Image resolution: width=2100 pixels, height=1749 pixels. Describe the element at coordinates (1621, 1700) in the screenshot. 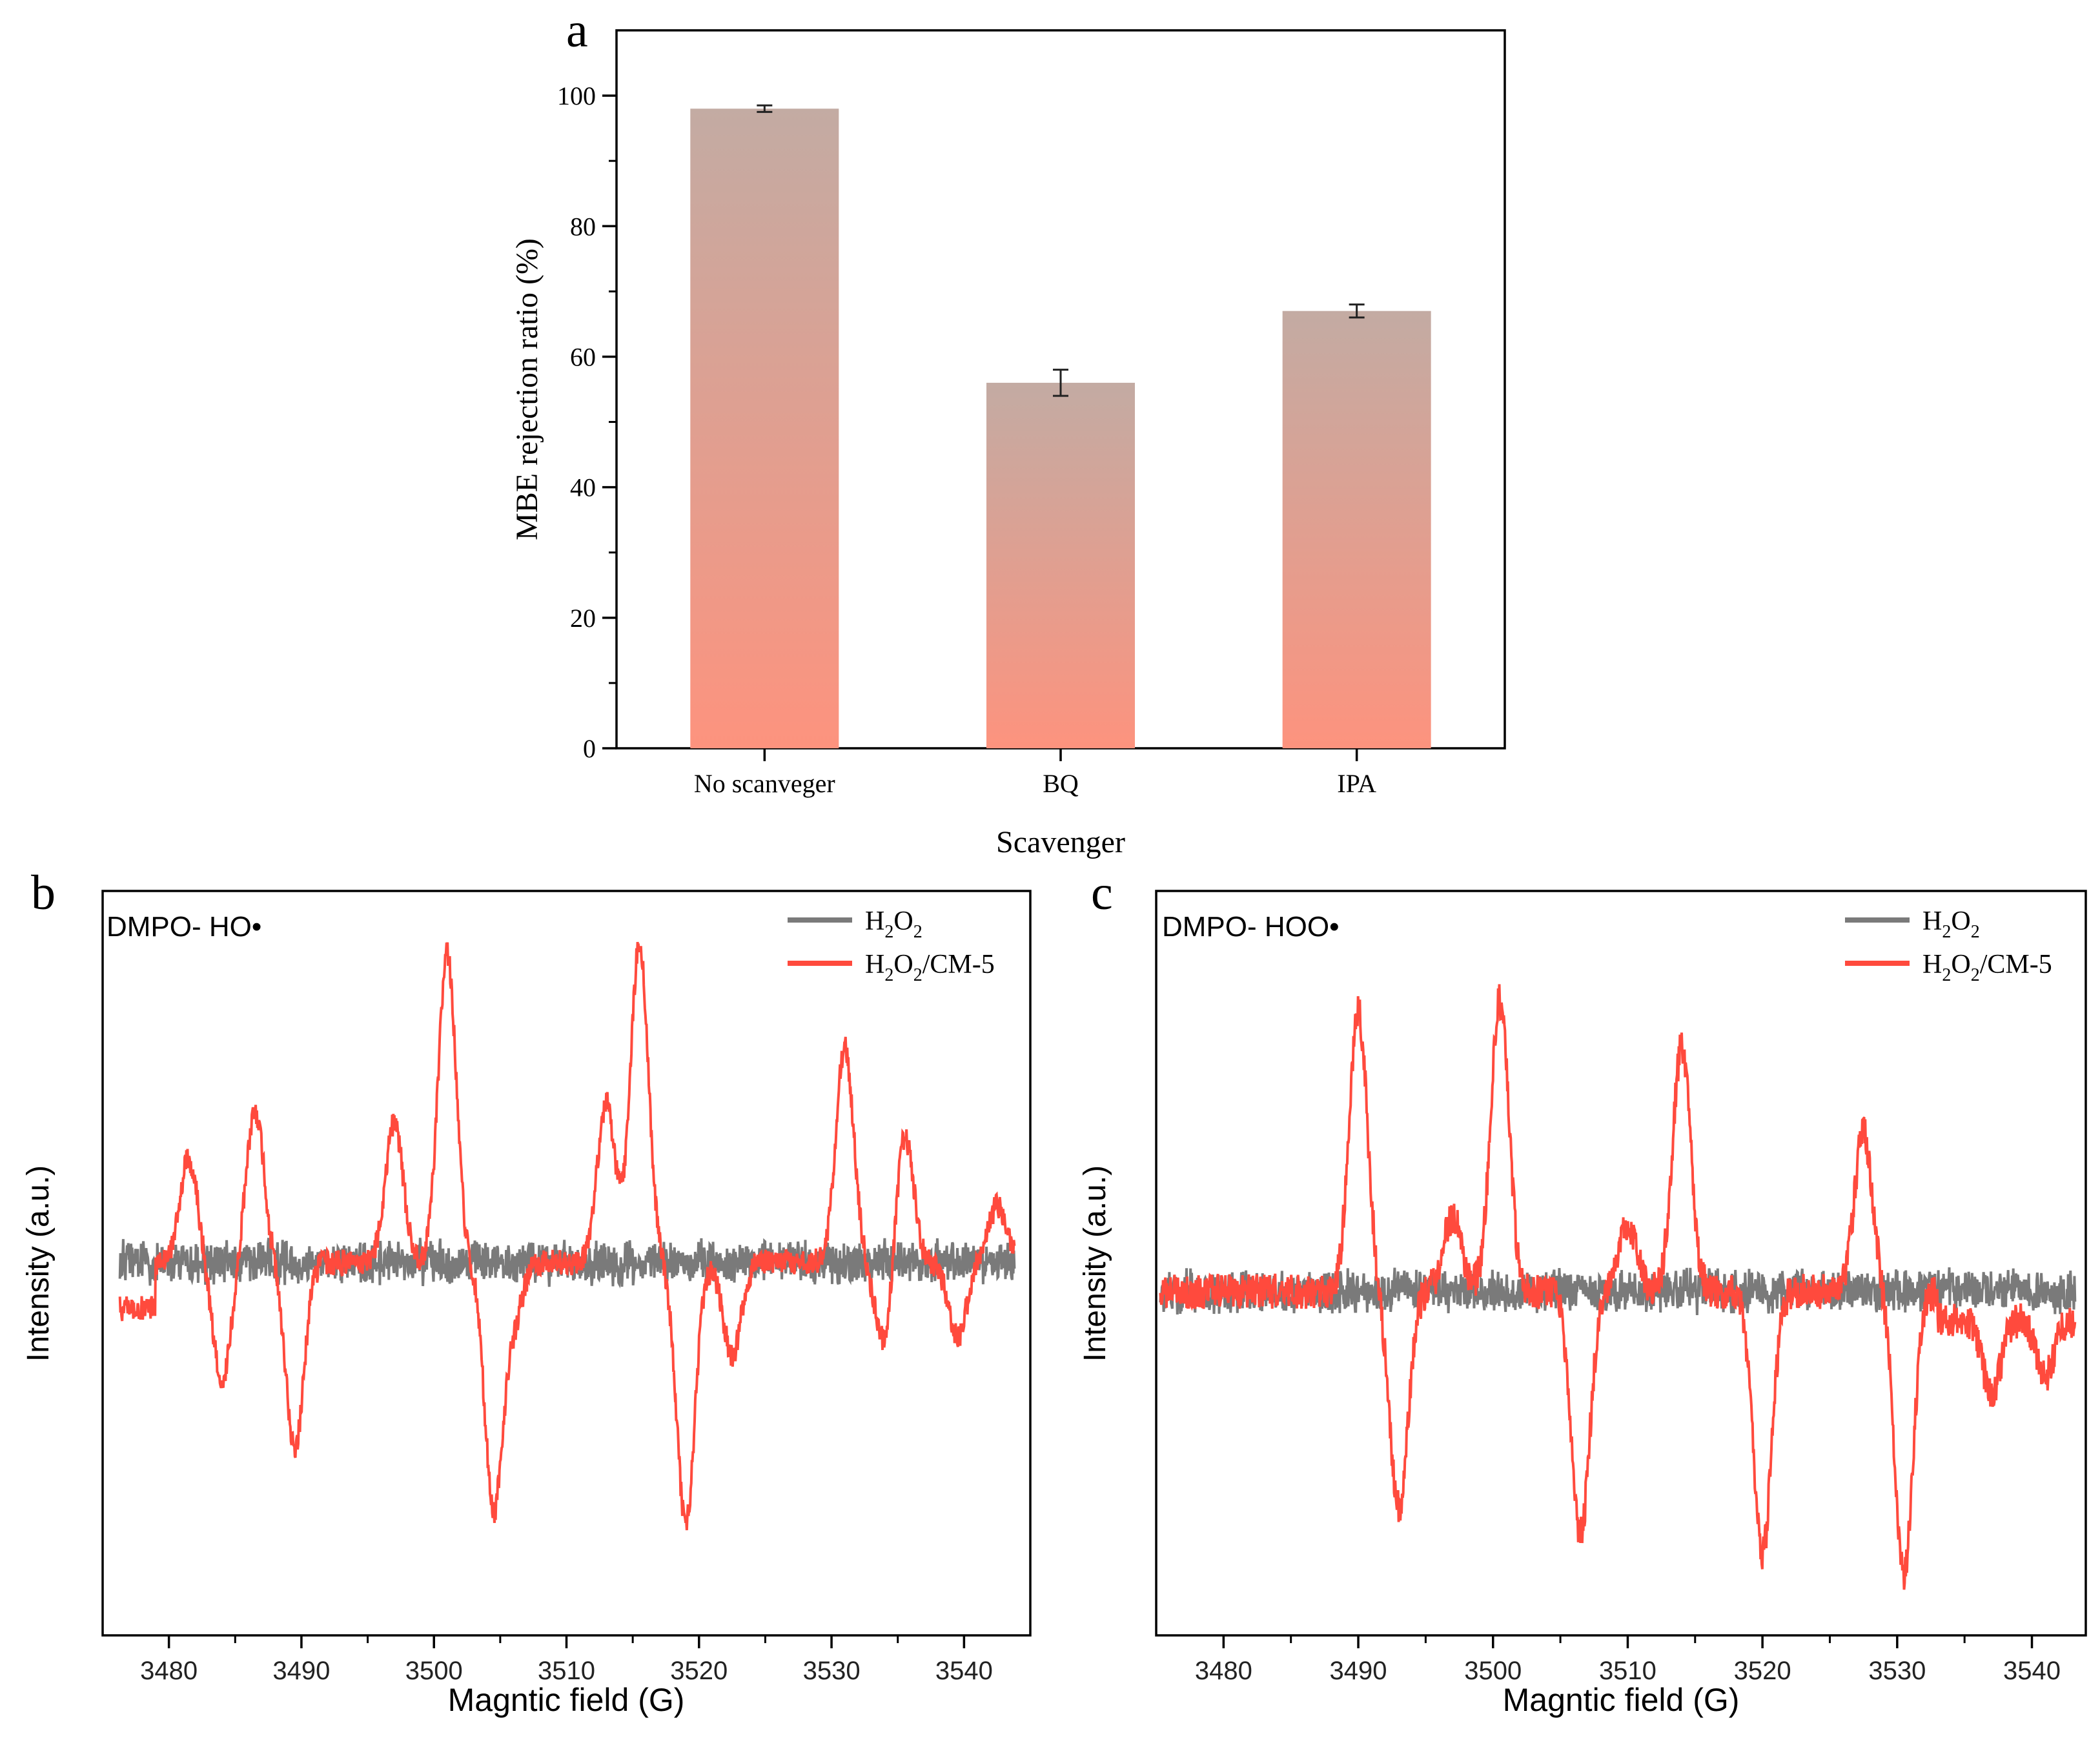

I see `x-axis-label-c: Magntic field (G)` at that location.